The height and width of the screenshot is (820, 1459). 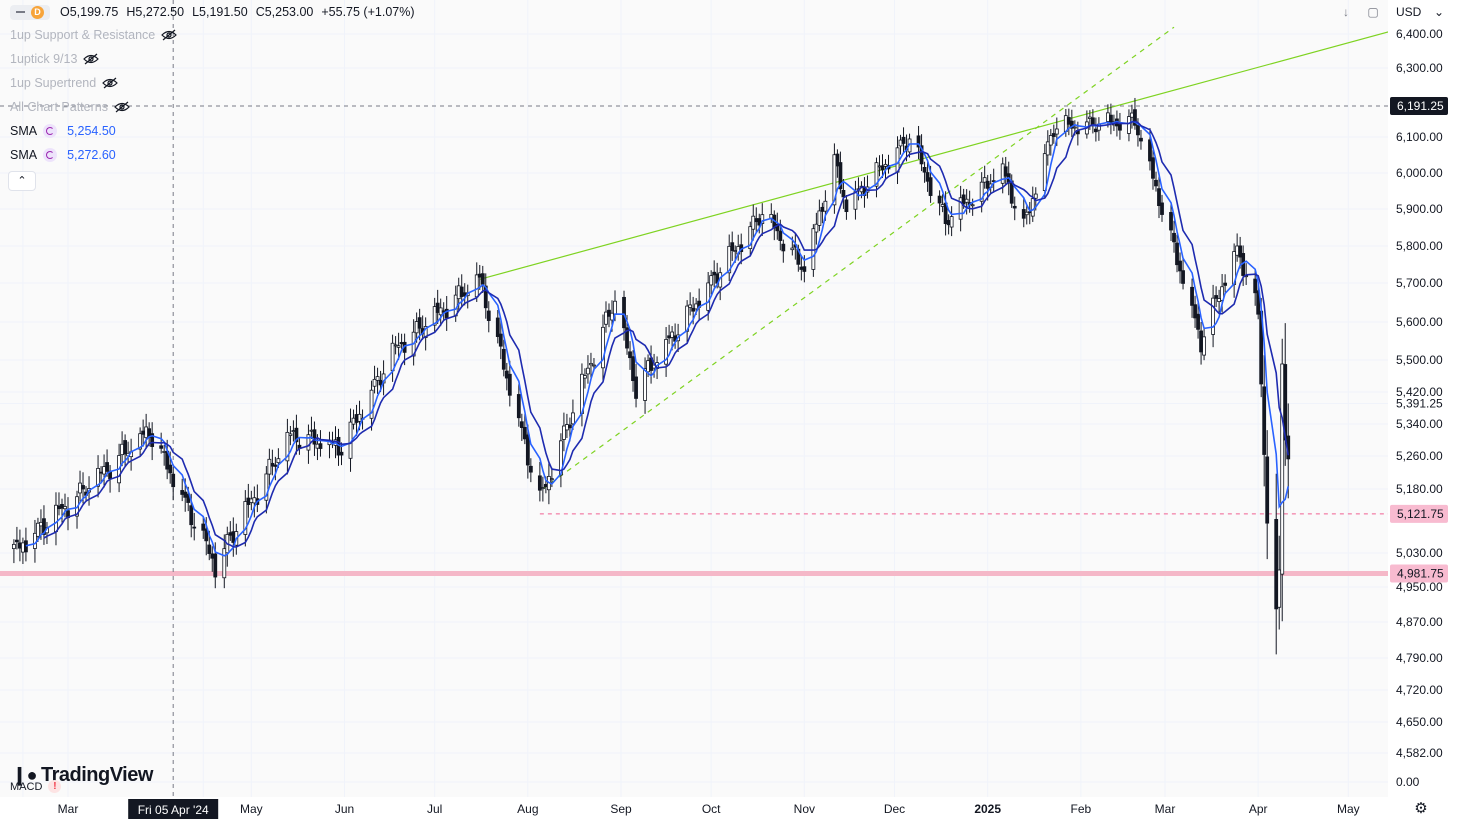 What do you see at coordinates (1373, 12) in the screenshot?
I see `fullscreen-icon: ▢` at bounding box center [1373, 12].